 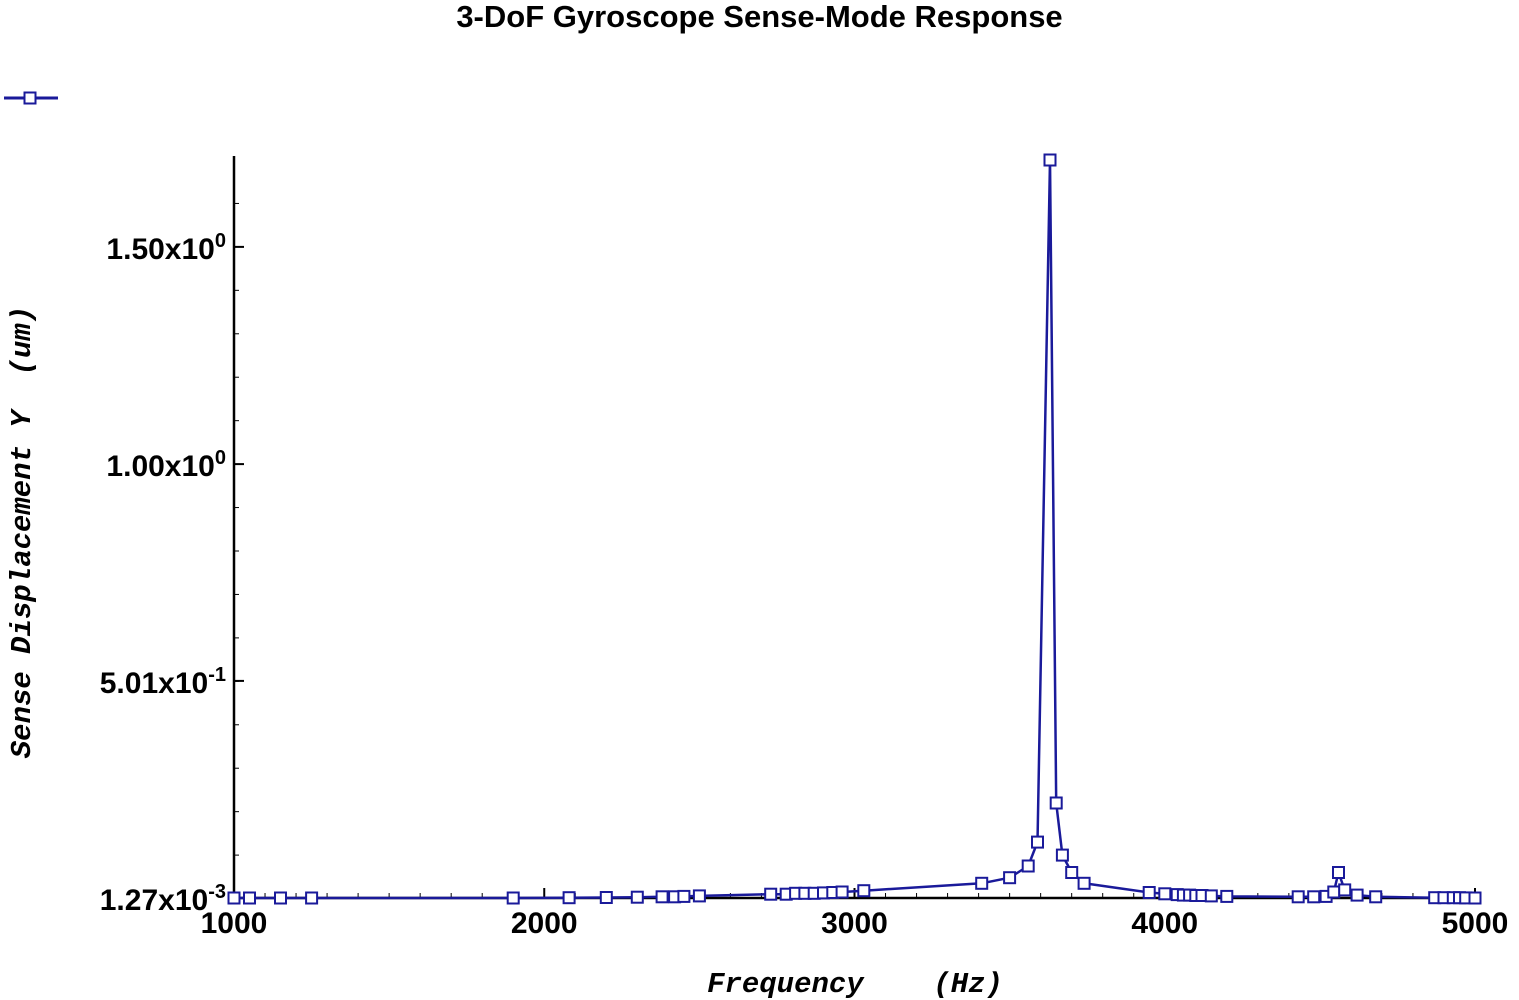 I want to click on y-axis-title: Sense Displacement Y (um), so click(x=22, y=532).